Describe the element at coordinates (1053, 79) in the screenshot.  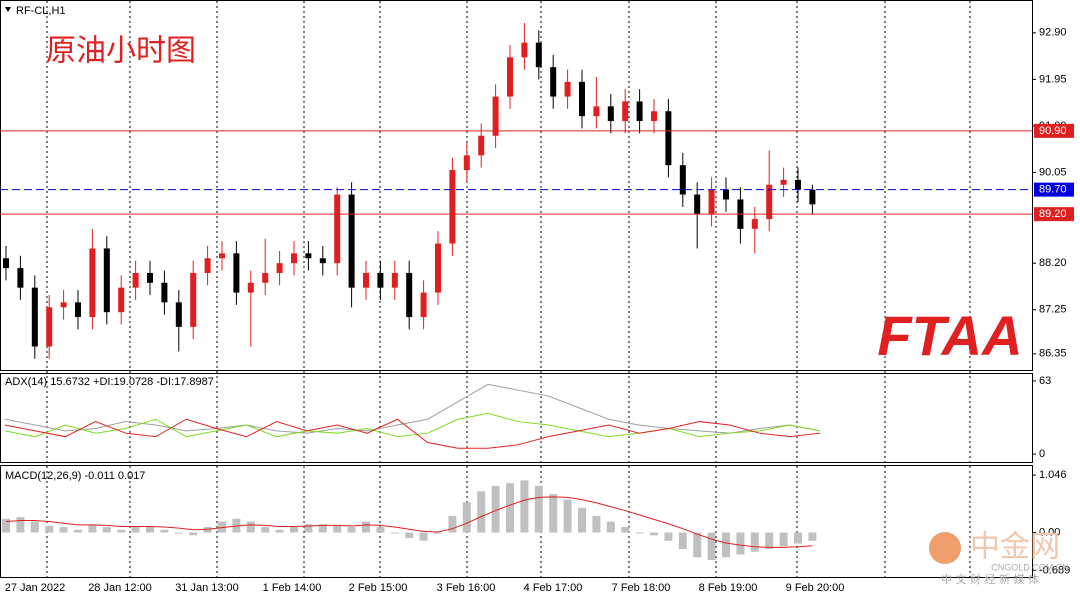
I see `y-tick-label: 91.95` at that location.